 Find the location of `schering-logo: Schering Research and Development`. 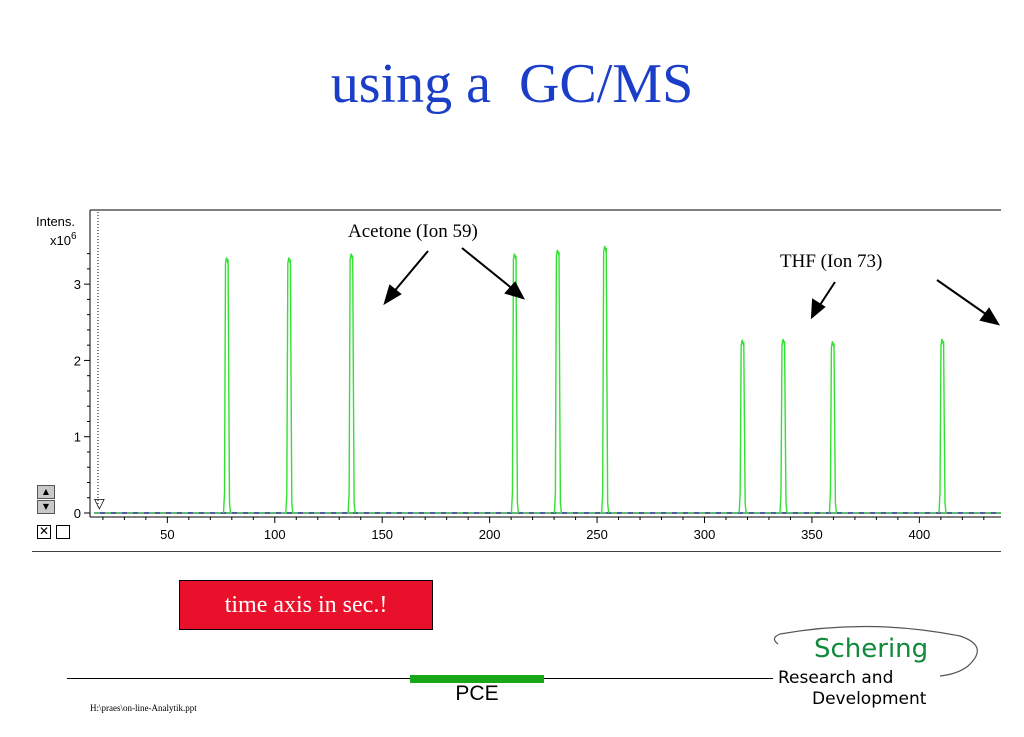

schering-logo: Schering Research and Development is located at coordinates (880, 667).